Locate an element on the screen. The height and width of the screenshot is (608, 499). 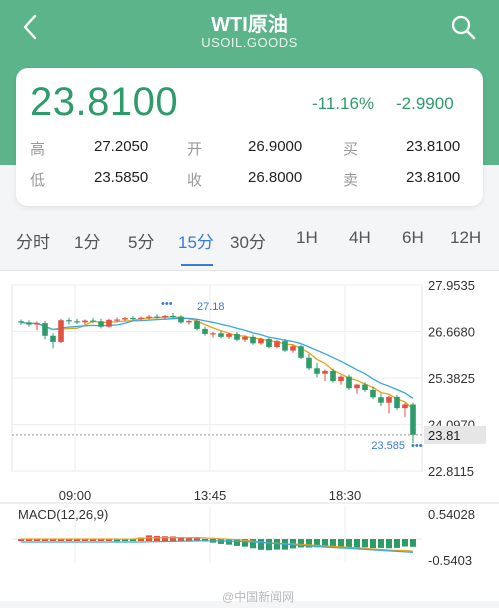
tab-5min: 5分 is located at coordinates (141, 242).